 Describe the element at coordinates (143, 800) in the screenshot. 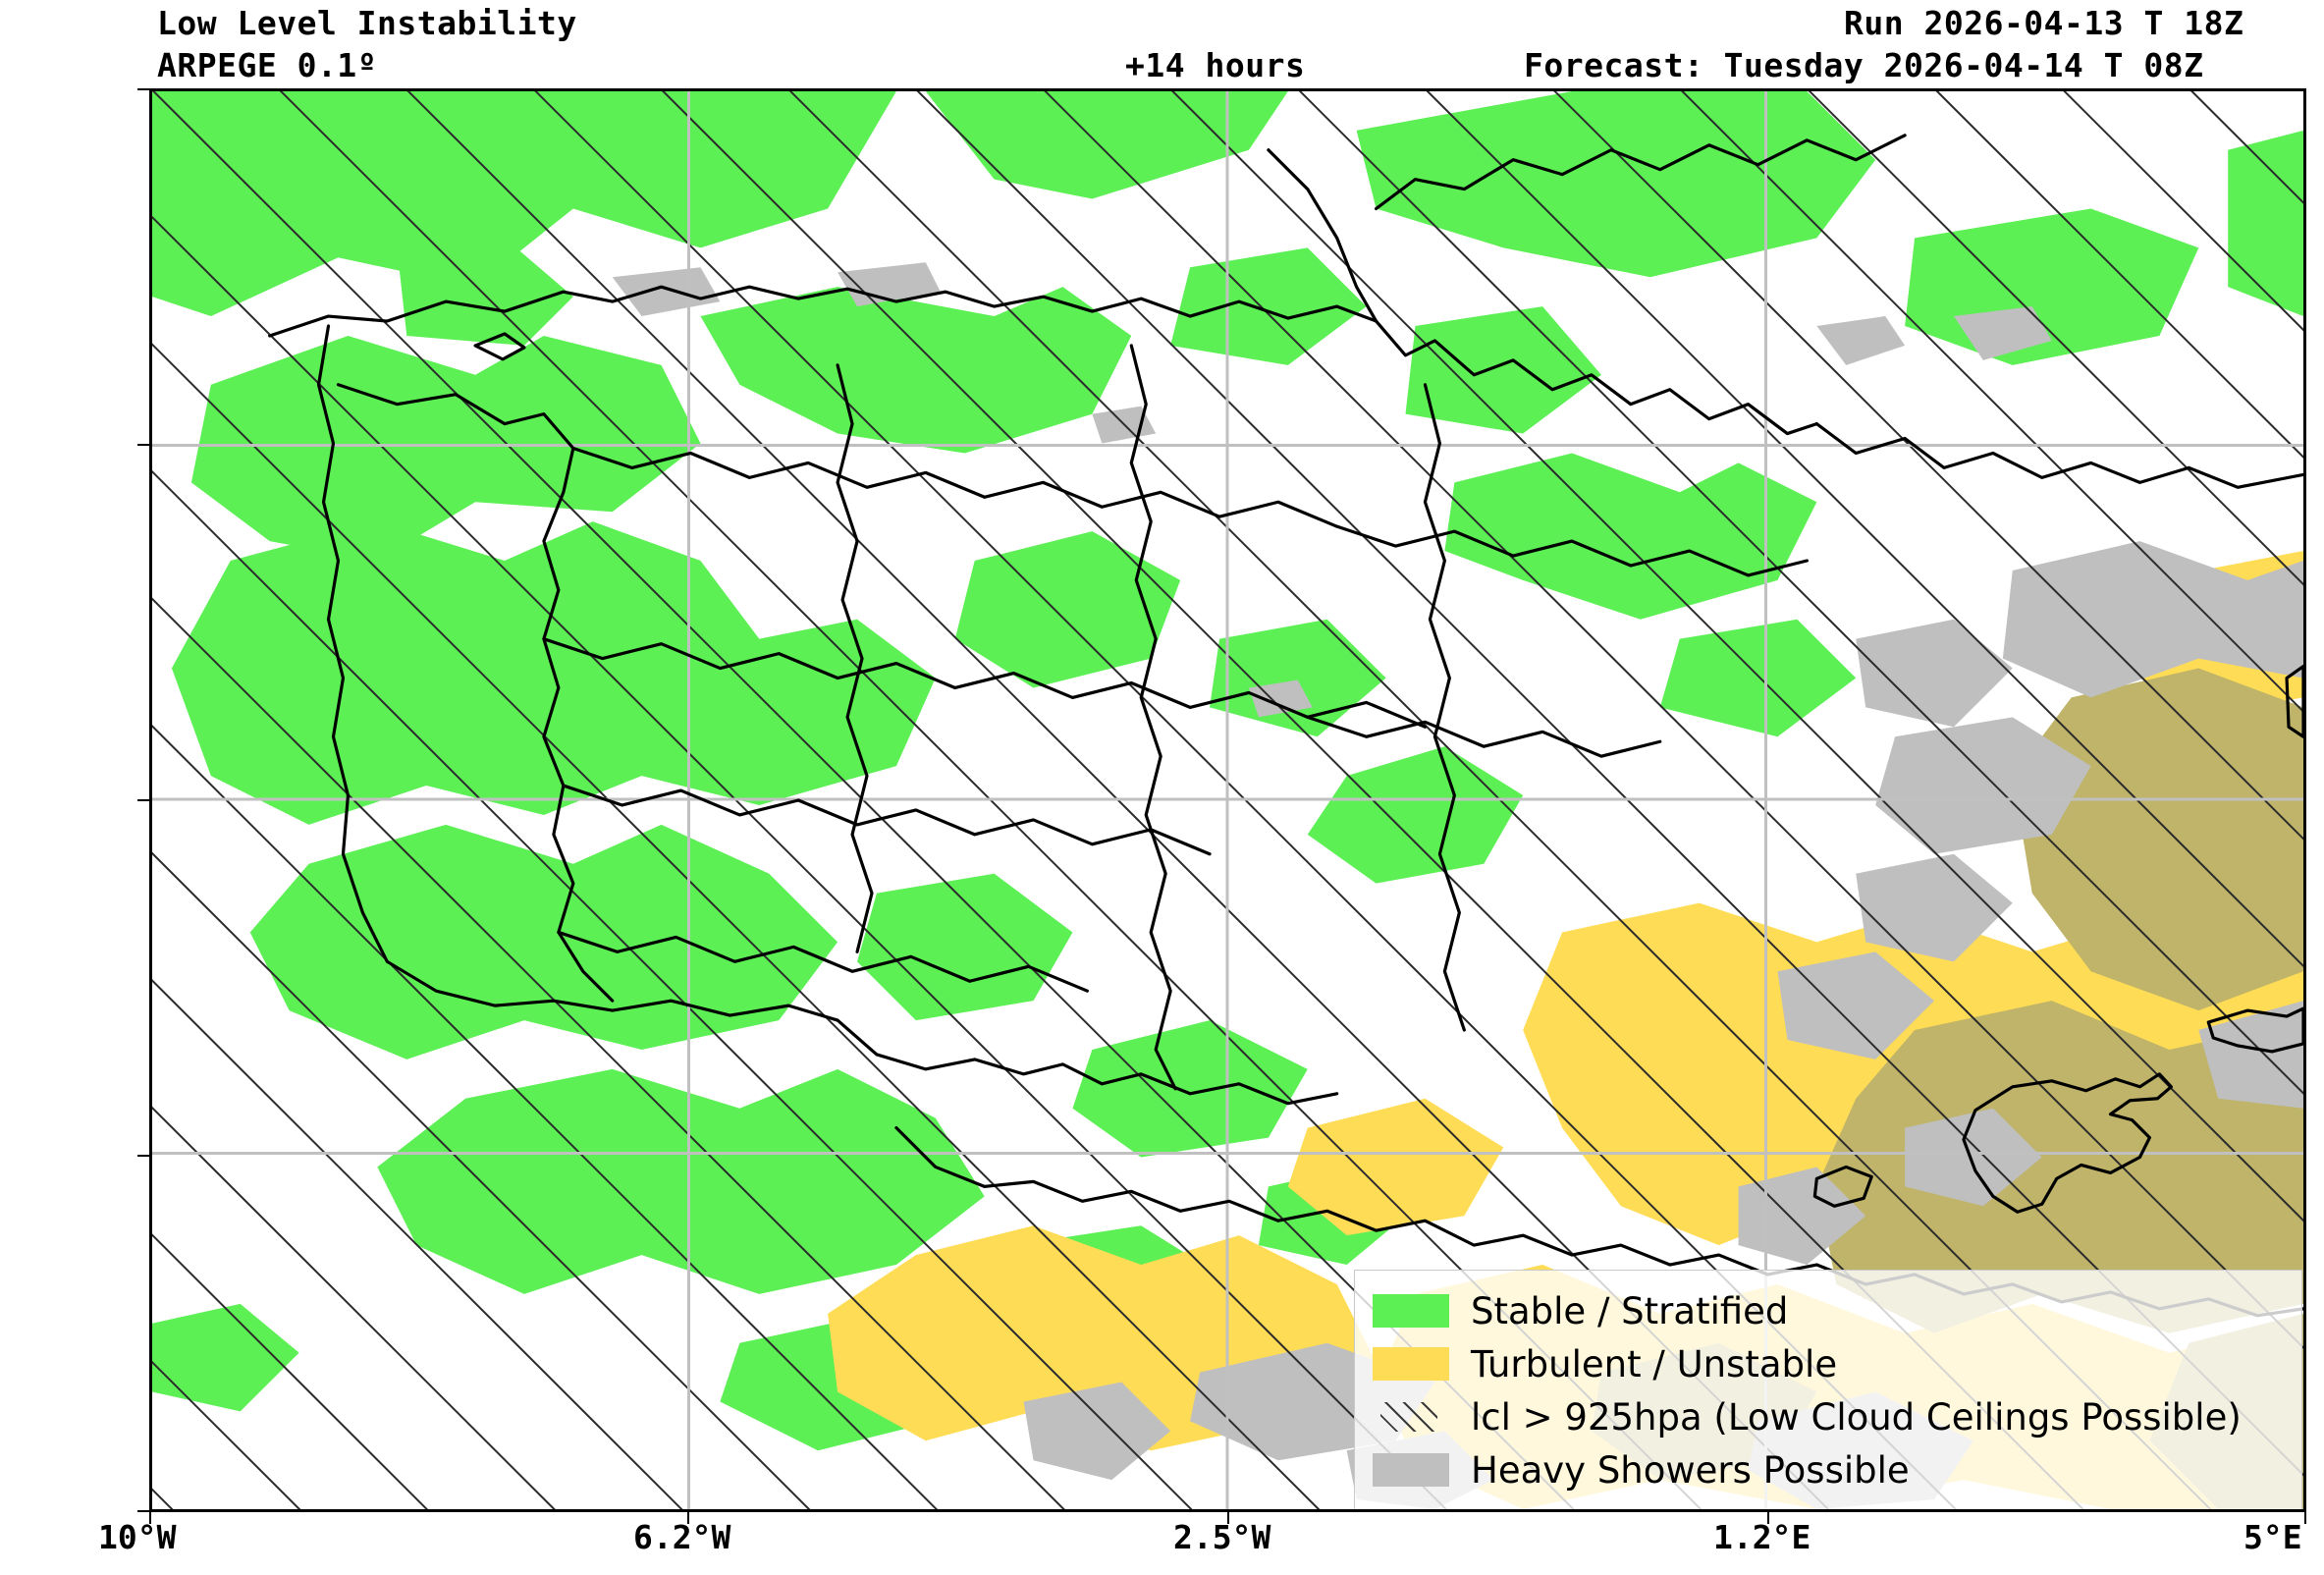

I see `y-tick-40n` at that location.